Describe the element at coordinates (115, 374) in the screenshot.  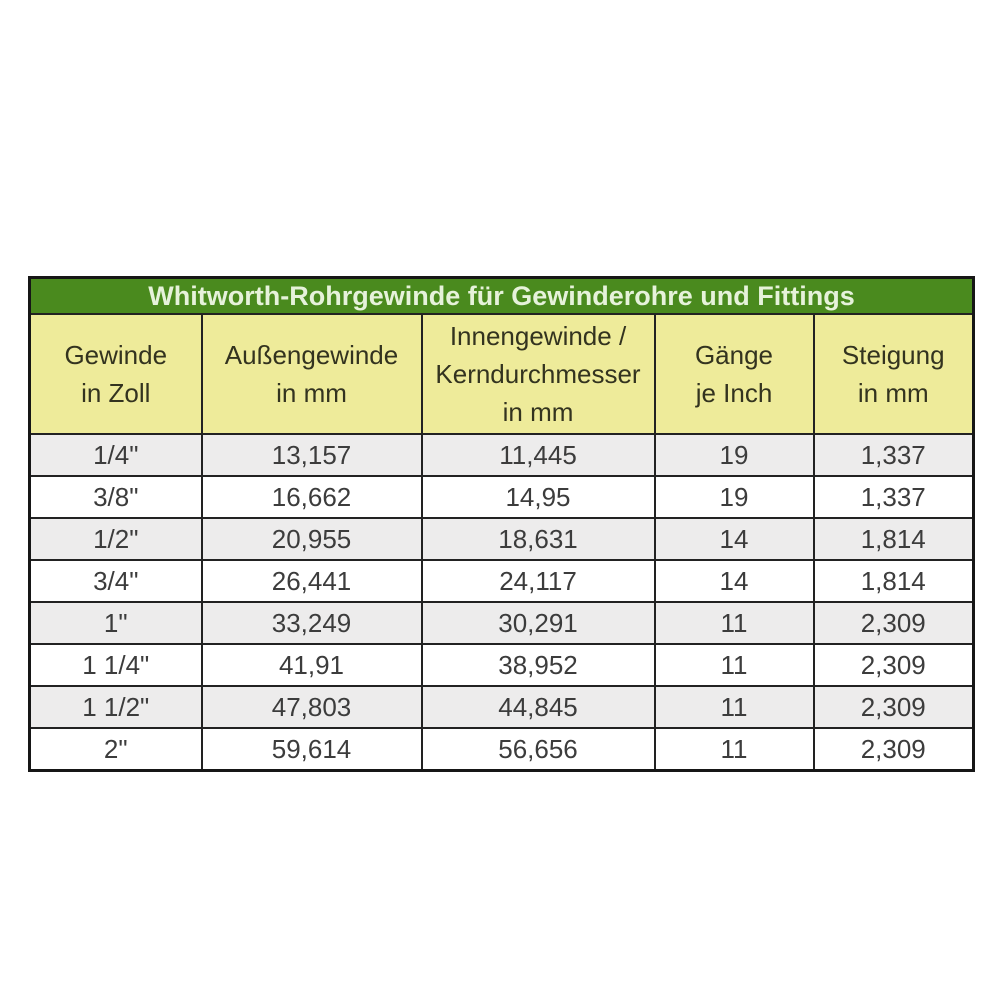
I see `column-header-gewinde-in-zoll: Gewinde in Zoll` at that location.